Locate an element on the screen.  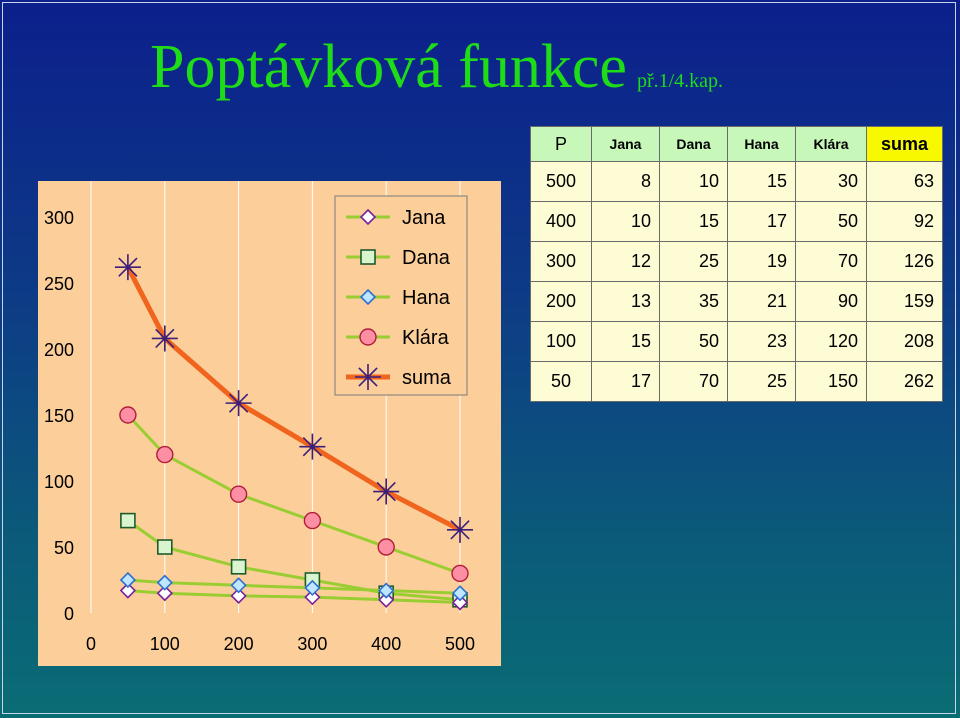
price-cell: 200 is located at coordinates (561, 301).